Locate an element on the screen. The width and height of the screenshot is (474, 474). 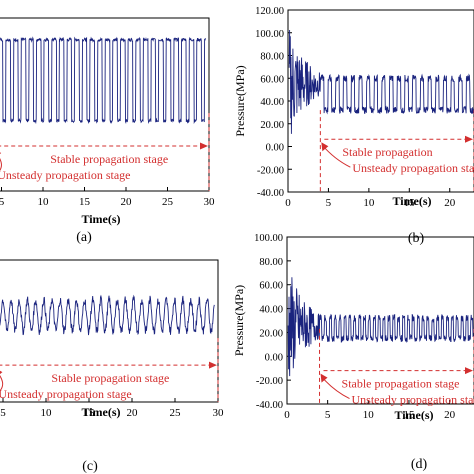
plot-frame is located at coordinates (380, 320).